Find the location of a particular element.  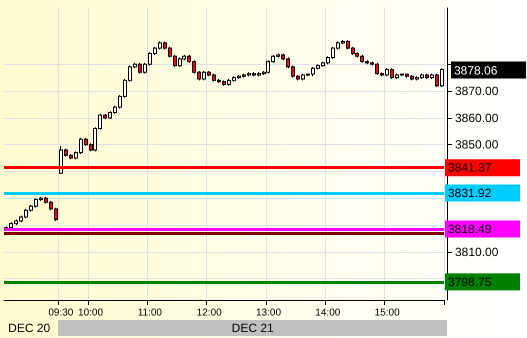

ref-line-label: 3798.75 is located at coordinates (470, 281).